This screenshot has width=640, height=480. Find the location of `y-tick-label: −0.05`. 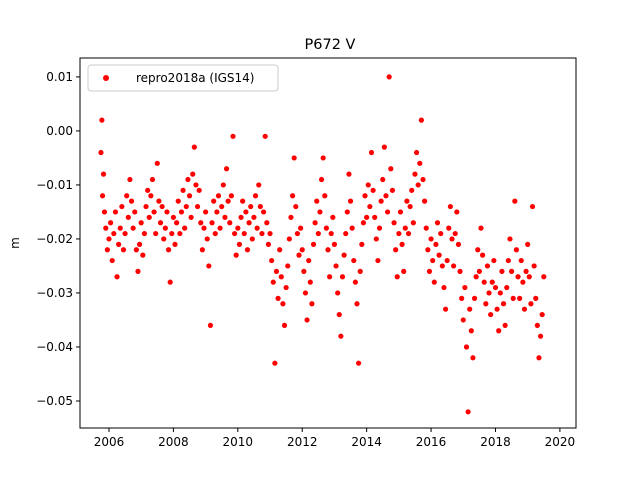

y-tick-label: −0.05 is located at coordinates (54, 401).